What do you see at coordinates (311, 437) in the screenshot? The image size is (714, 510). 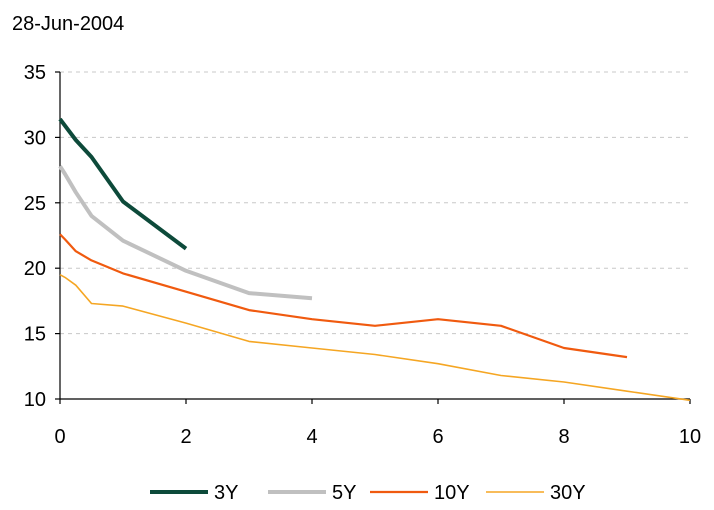 I see `x-tick-label-4: 4` at bounding box center [311, 437].